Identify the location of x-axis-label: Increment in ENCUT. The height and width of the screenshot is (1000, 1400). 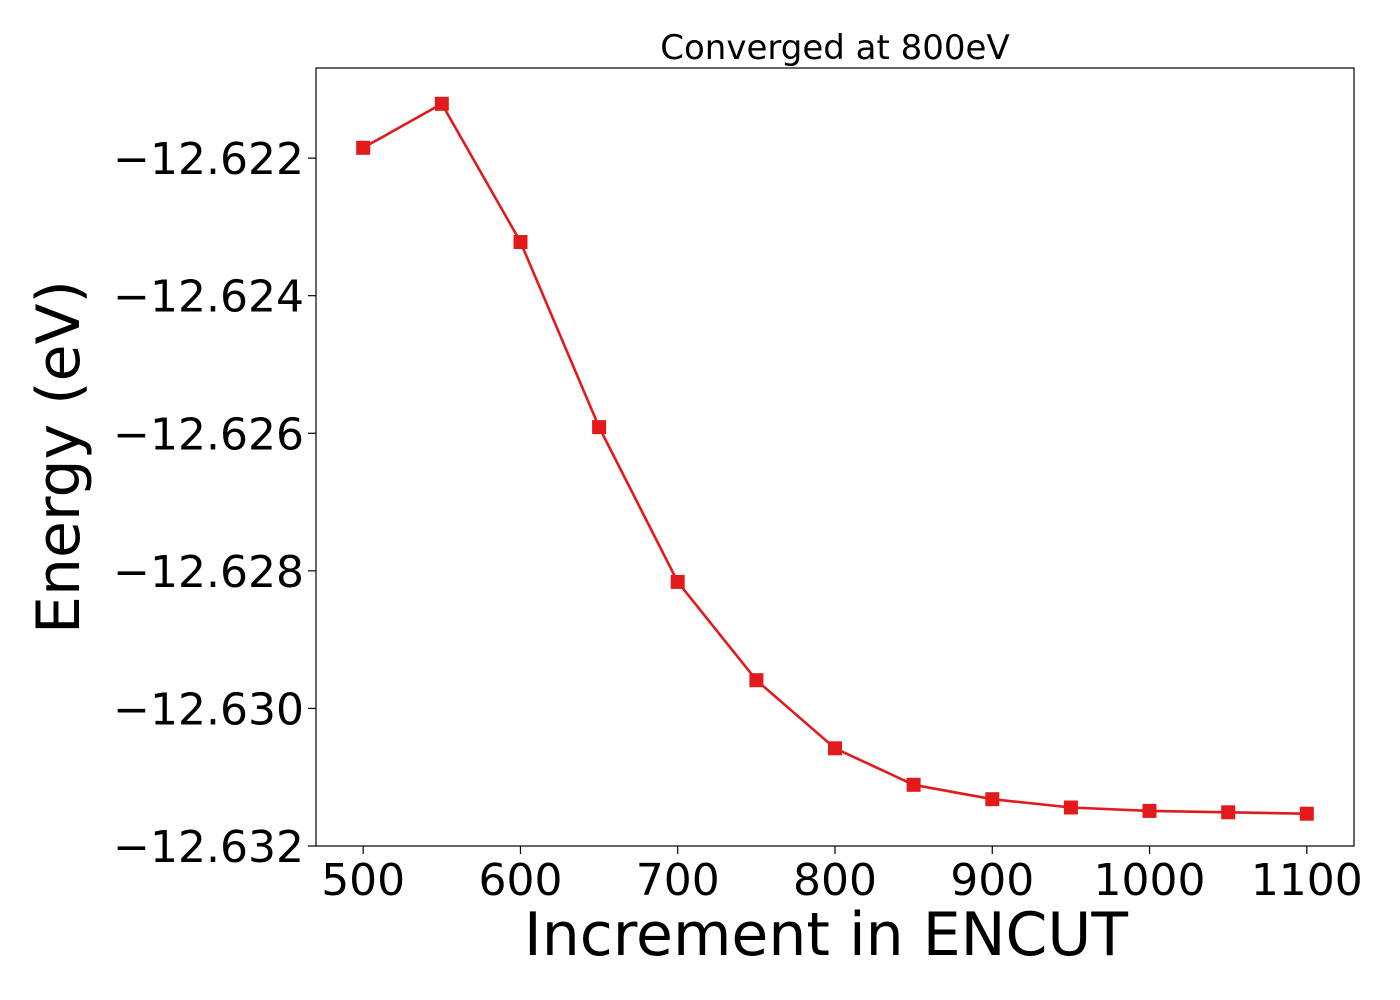
(826, 935).